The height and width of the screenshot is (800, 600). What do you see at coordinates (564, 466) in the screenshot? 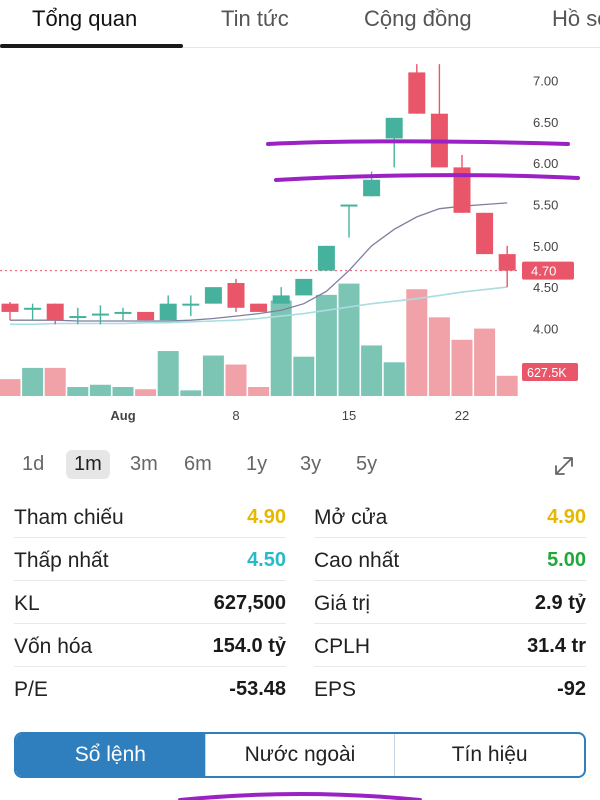
I see `expand-icon` at bounding box center [564, 466].